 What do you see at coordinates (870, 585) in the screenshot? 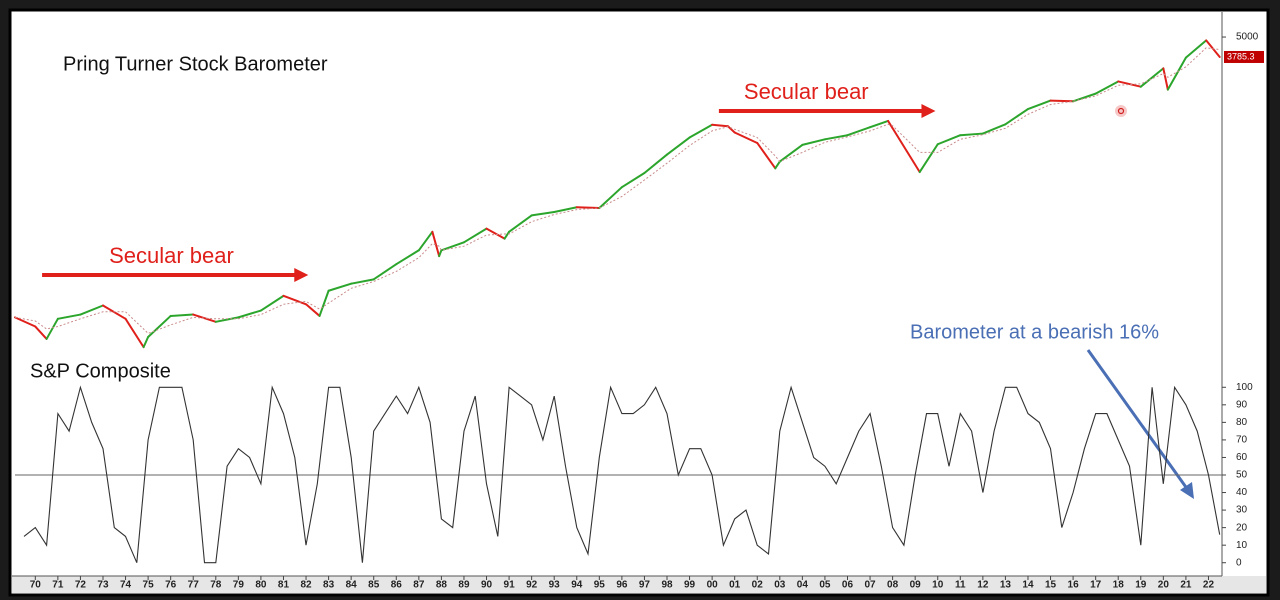
I see `x-tick-label: 07` at bounding box center [870, 585].